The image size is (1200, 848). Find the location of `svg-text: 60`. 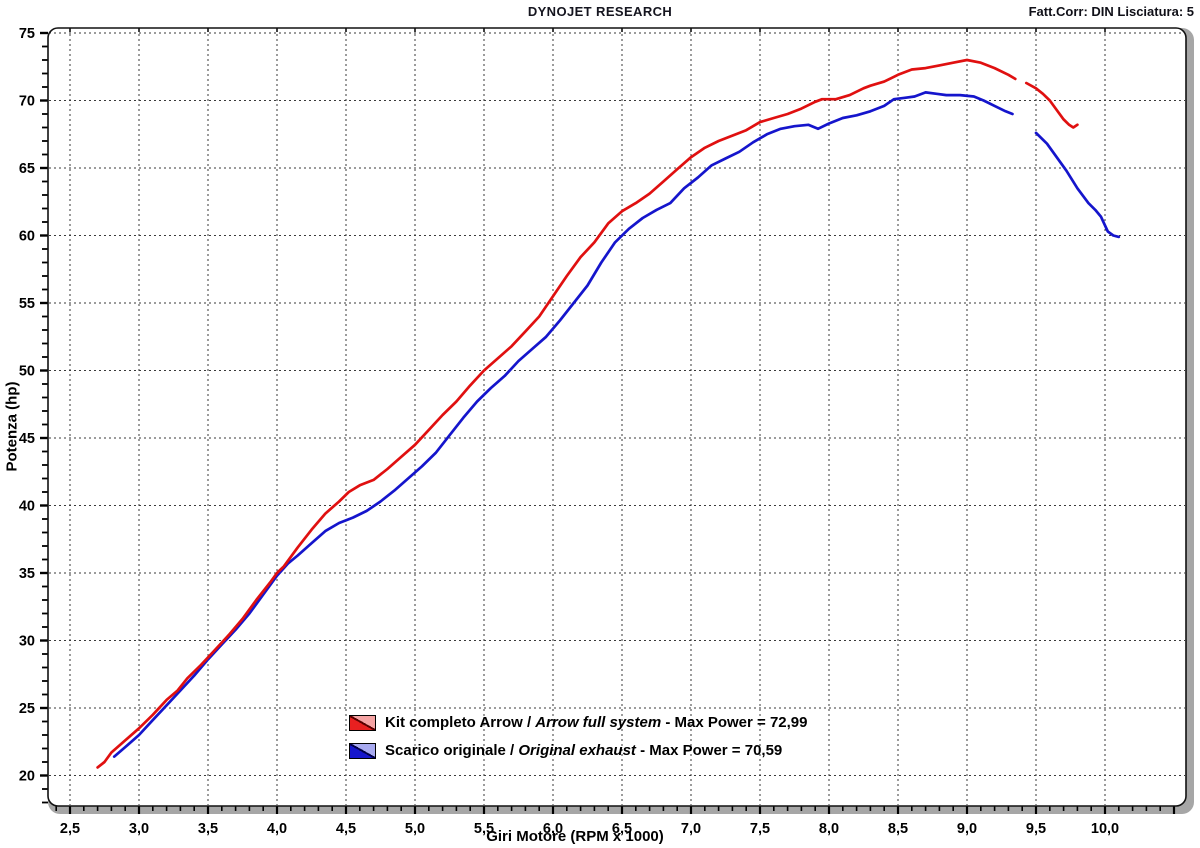

svg-text: 60 is located at coordinates (27, 237).